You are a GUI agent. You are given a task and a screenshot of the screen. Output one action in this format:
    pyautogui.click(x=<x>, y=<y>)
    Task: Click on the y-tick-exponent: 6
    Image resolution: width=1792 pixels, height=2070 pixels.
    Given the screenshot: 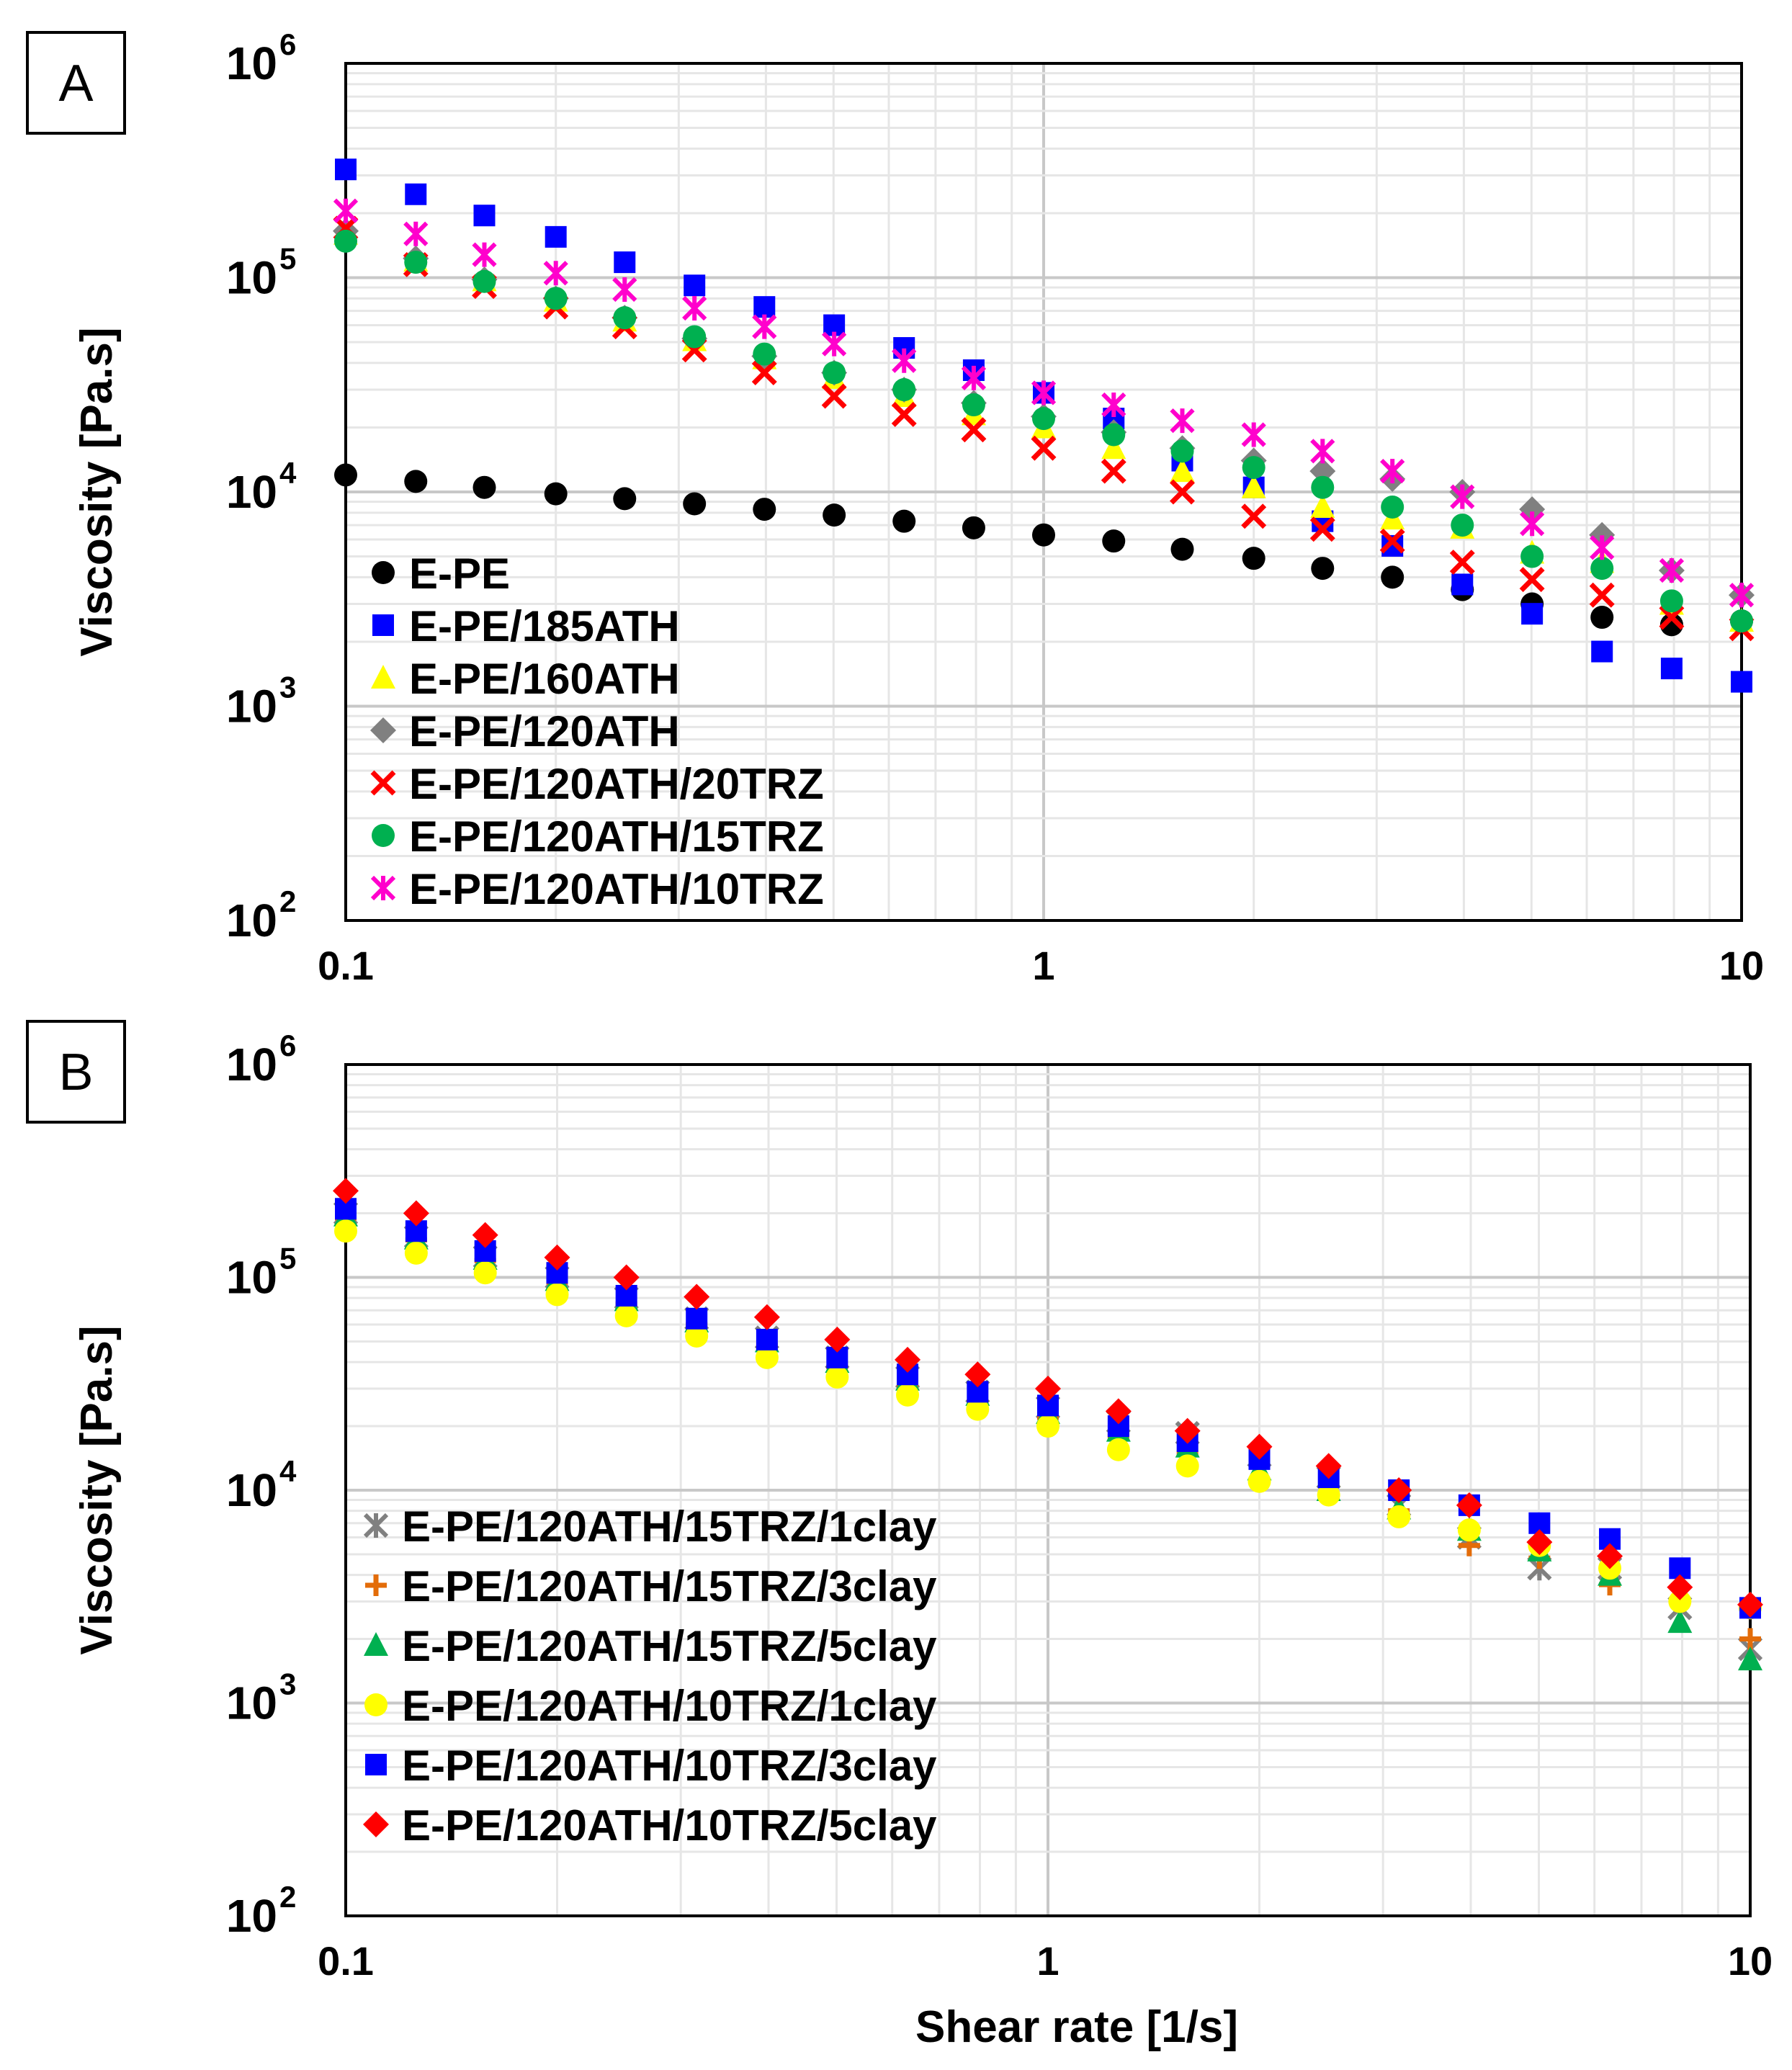 What is the action you would take?
    pyautogui.click(x=287, y=44)
    